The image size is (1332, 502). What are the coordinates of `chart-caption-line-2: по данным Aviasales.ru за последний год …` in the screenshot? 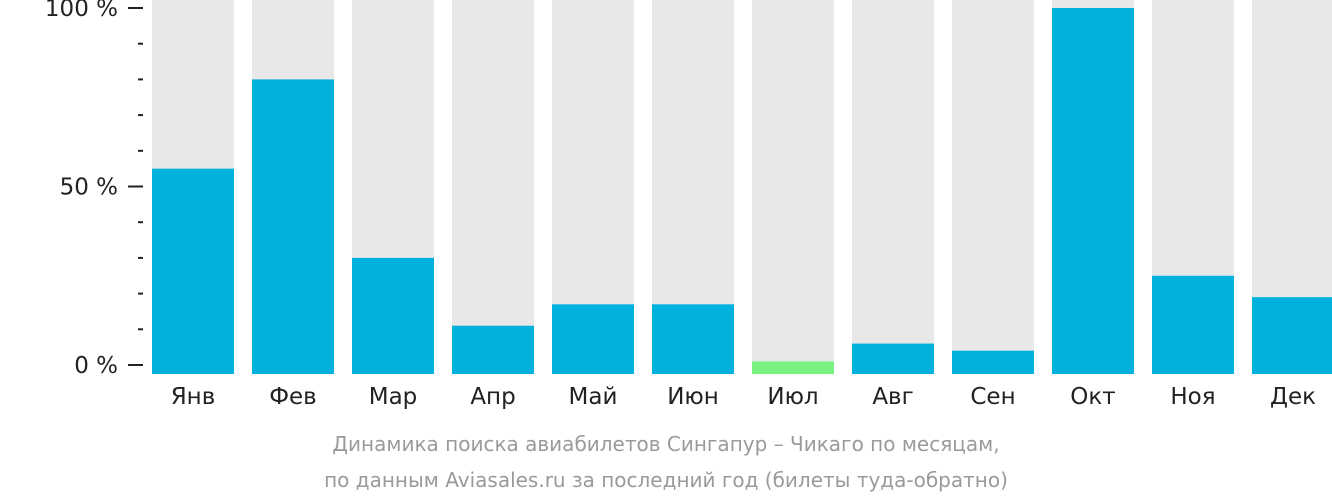 It's located at (666, 480).